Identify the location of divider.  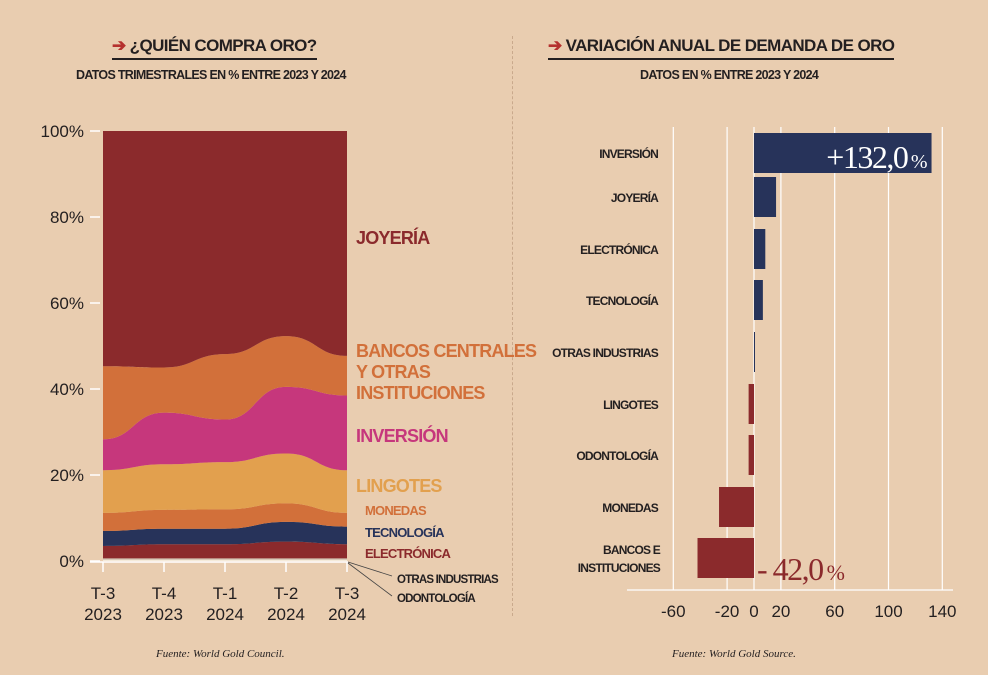
(512, 326).